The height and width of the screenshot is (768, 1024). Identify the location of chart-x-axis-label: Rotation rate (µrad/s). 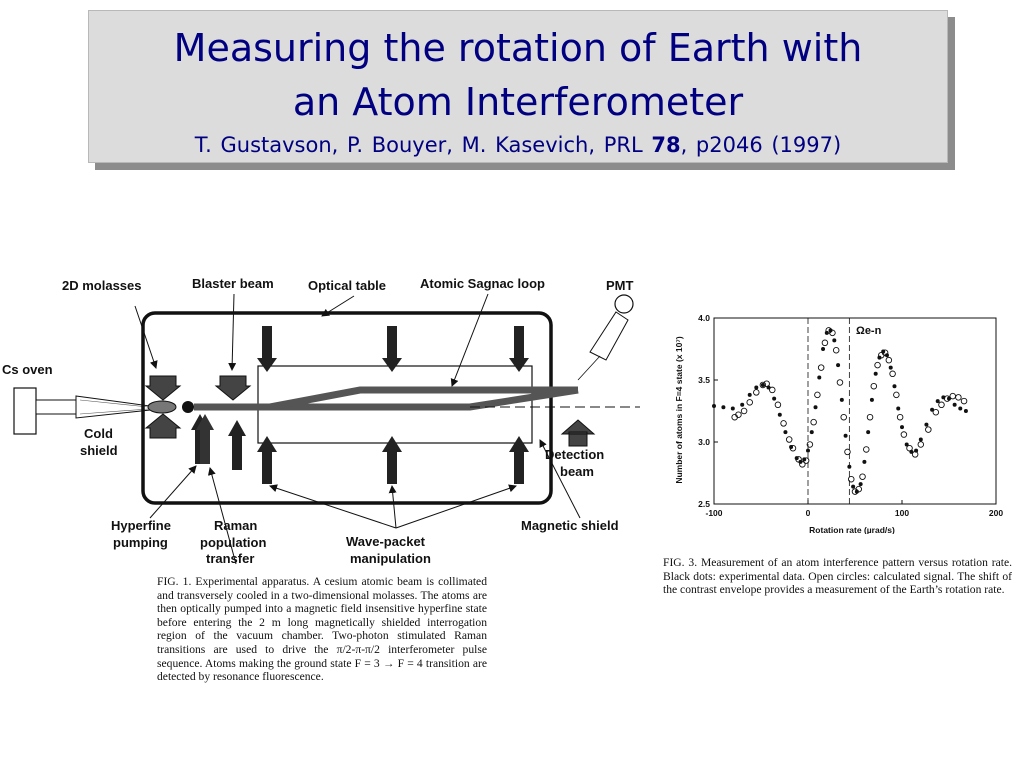
(852, 529).